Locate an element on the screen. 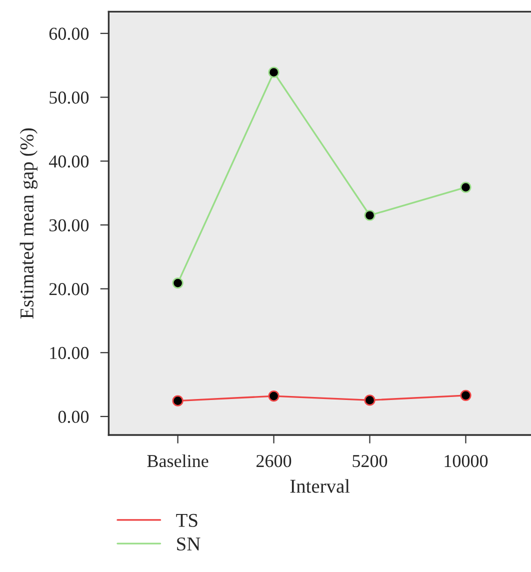  y-tick-label: 10.00 is located at coordinates (69, 353).